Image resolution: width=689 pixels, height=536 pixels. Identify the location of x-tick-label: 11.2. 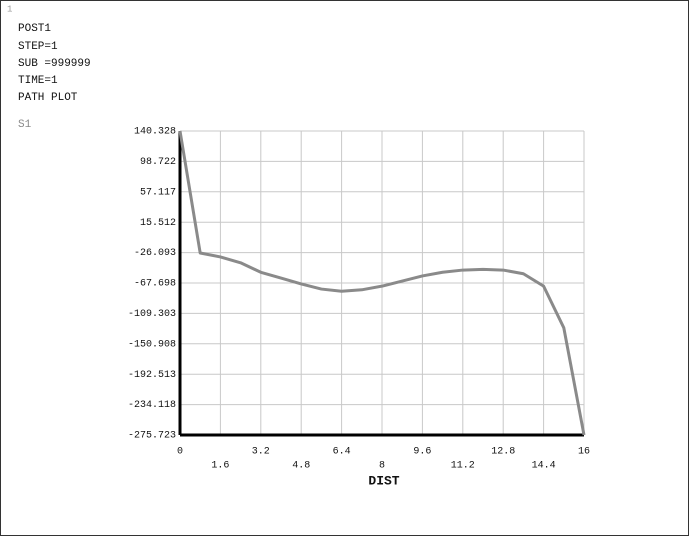
(463, 466).